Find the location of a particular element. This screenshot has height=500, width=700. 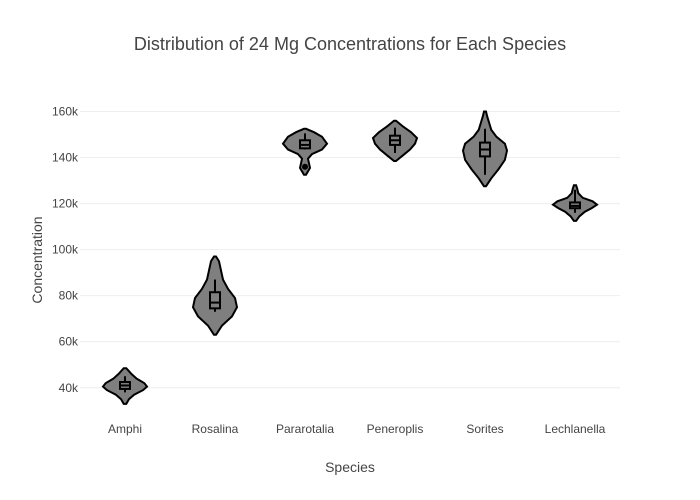

y-tick-label: 100k is located at coordinates (65, 250).